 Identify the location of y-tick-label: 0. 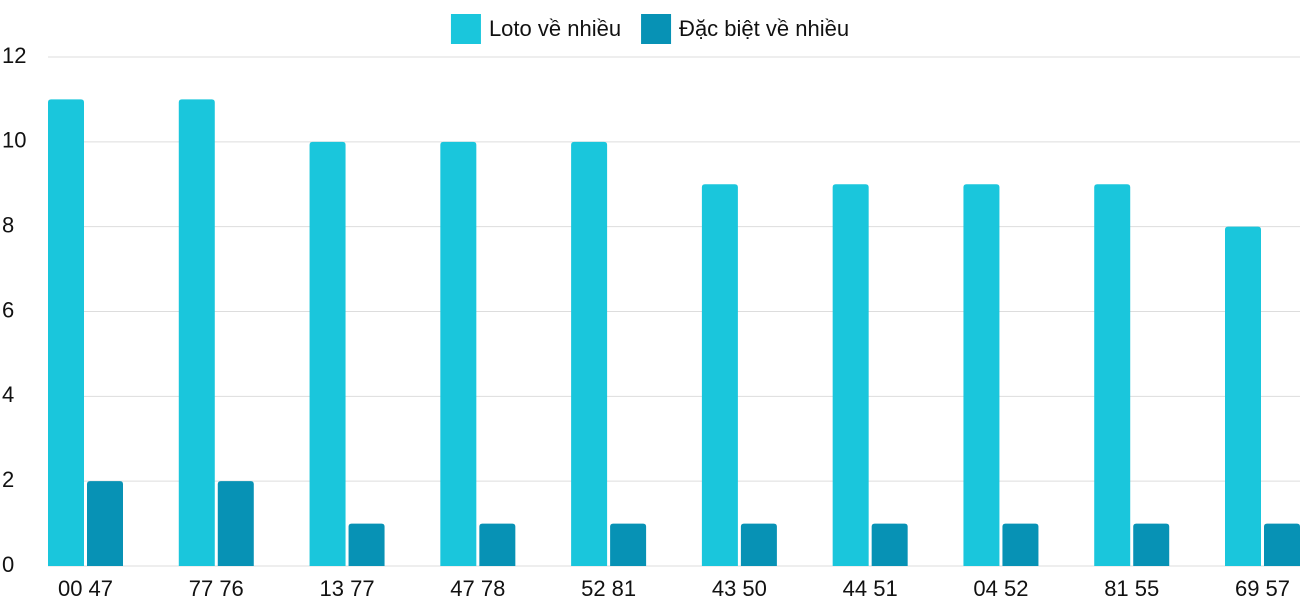
(8, 564).